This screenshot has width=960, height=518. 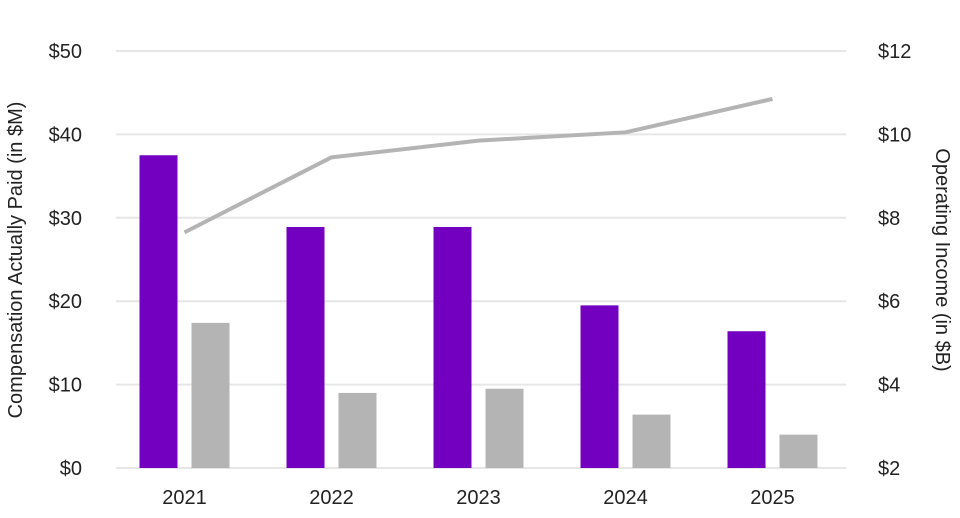 What do you see at coordinates (772, 498) in the screenshot?
I see `x-tick-label: 2025` at bounding box center [772, 498].